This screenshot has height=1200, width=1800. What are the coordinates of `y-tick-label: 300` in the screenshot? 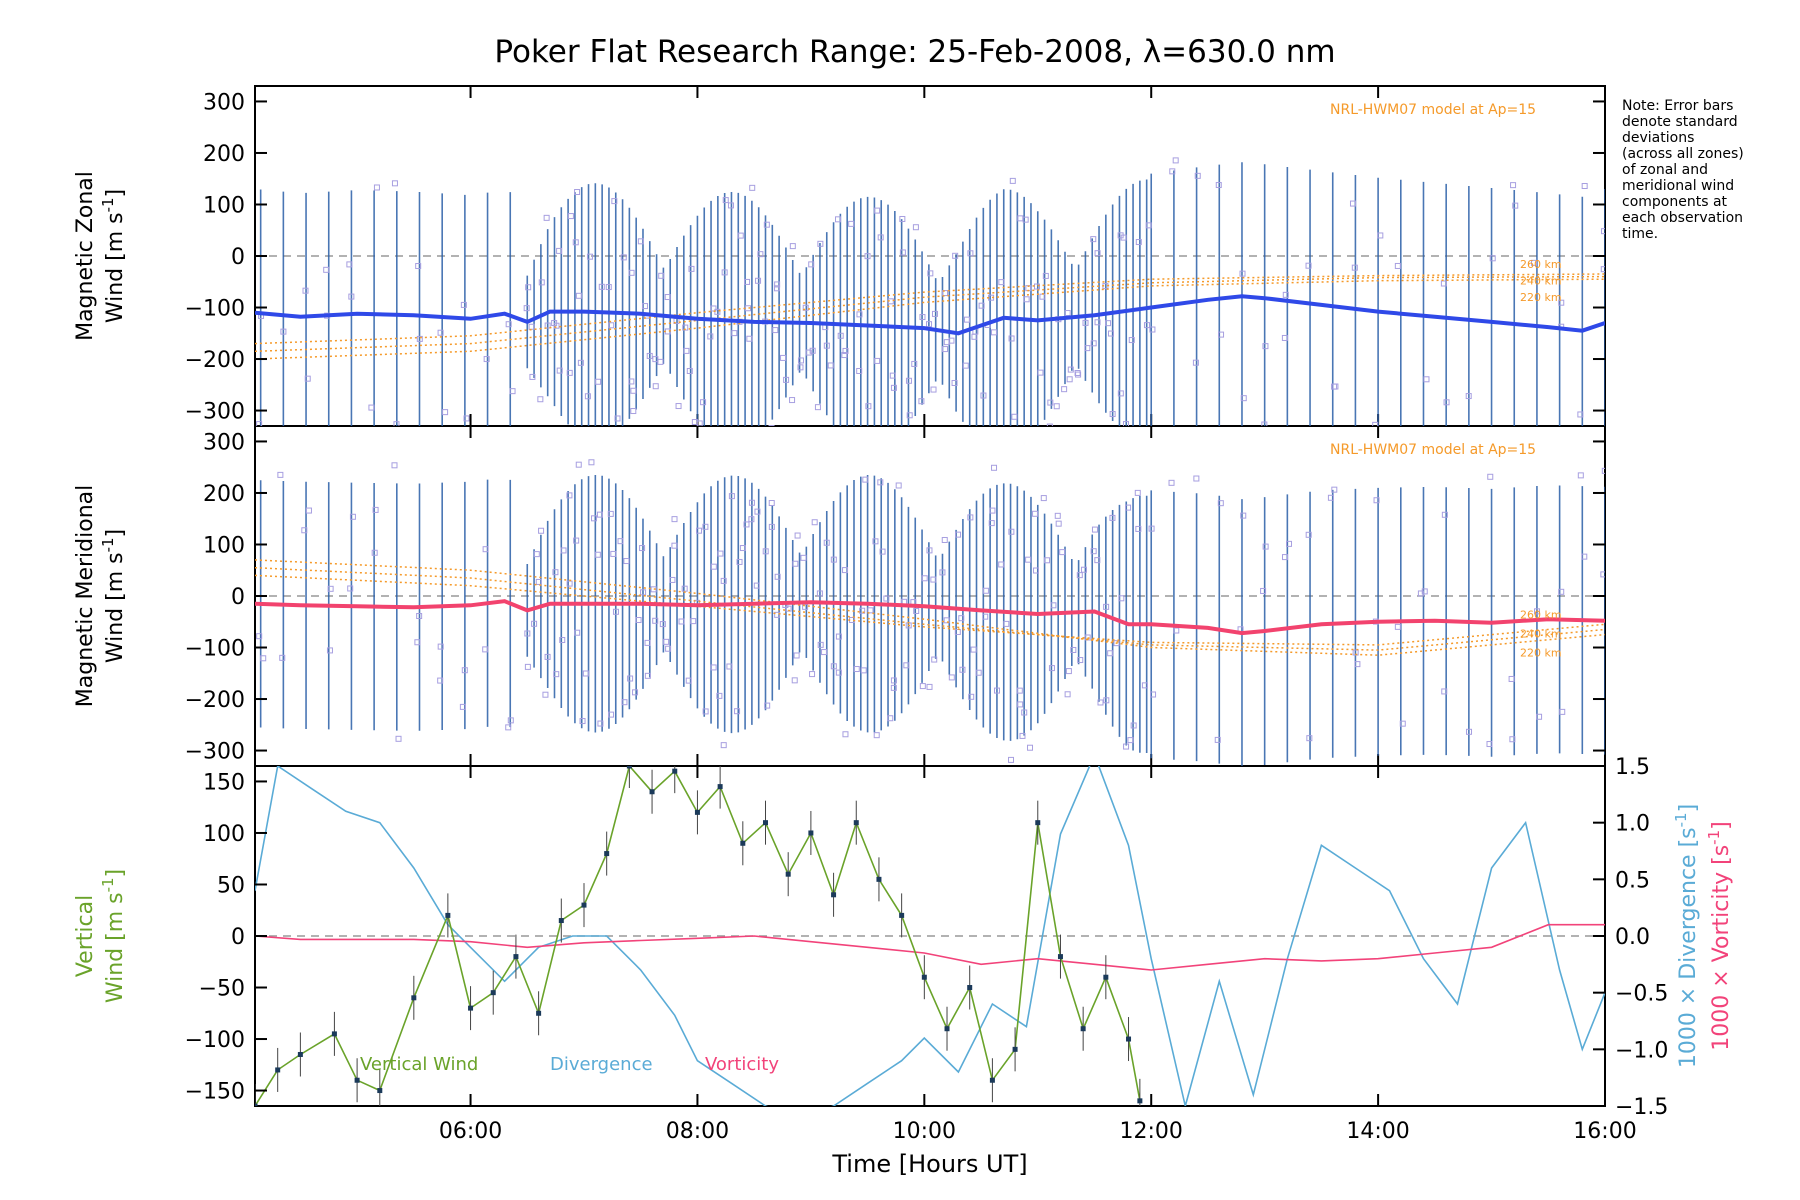 It's located at (224, 442).